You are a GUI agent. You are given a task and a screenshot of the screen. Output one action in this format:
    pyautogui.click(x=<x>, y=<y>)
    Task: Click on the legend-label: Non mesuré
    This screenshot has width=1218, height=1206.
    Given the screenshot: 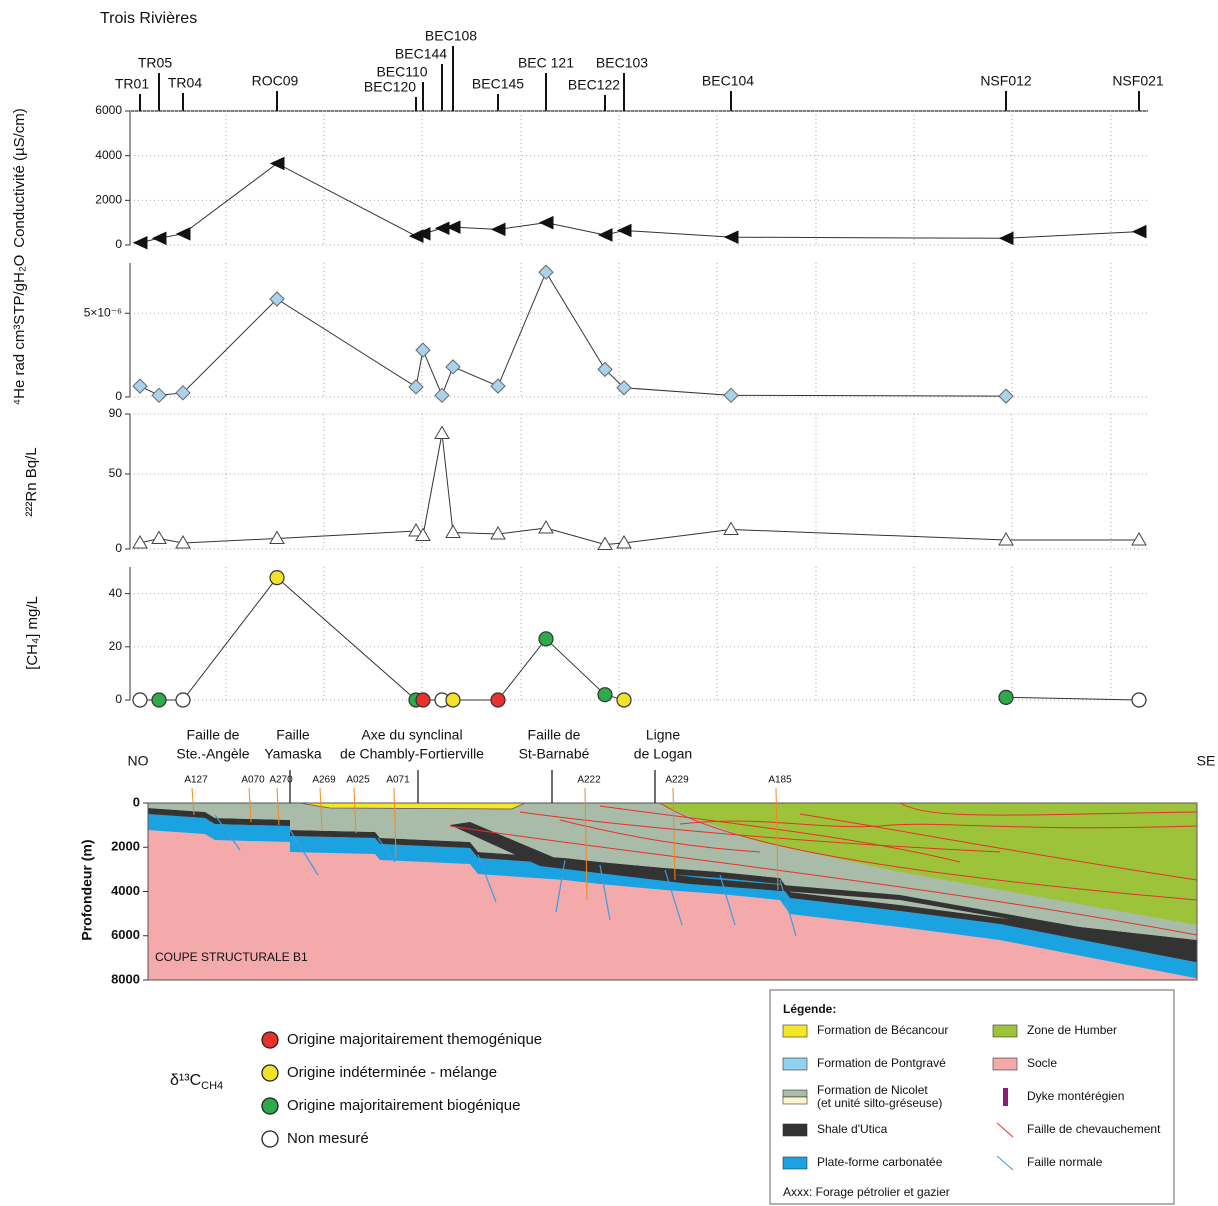 What is the action you would take?
    pyautogui.click(x=328, y=1138)
    